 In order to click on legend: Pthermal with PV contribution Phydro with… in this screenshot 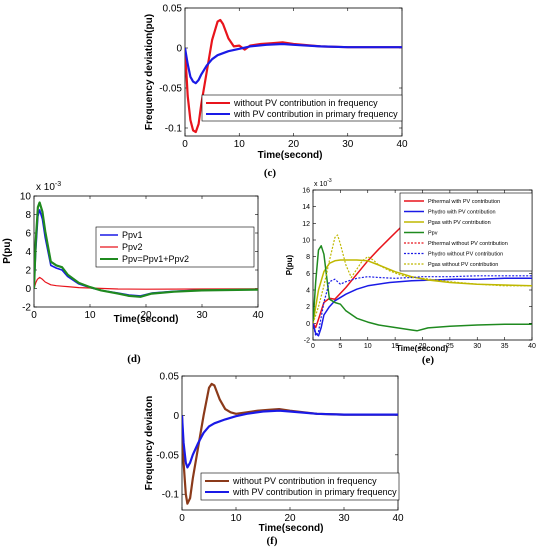, I will do `click(466, 232)`.